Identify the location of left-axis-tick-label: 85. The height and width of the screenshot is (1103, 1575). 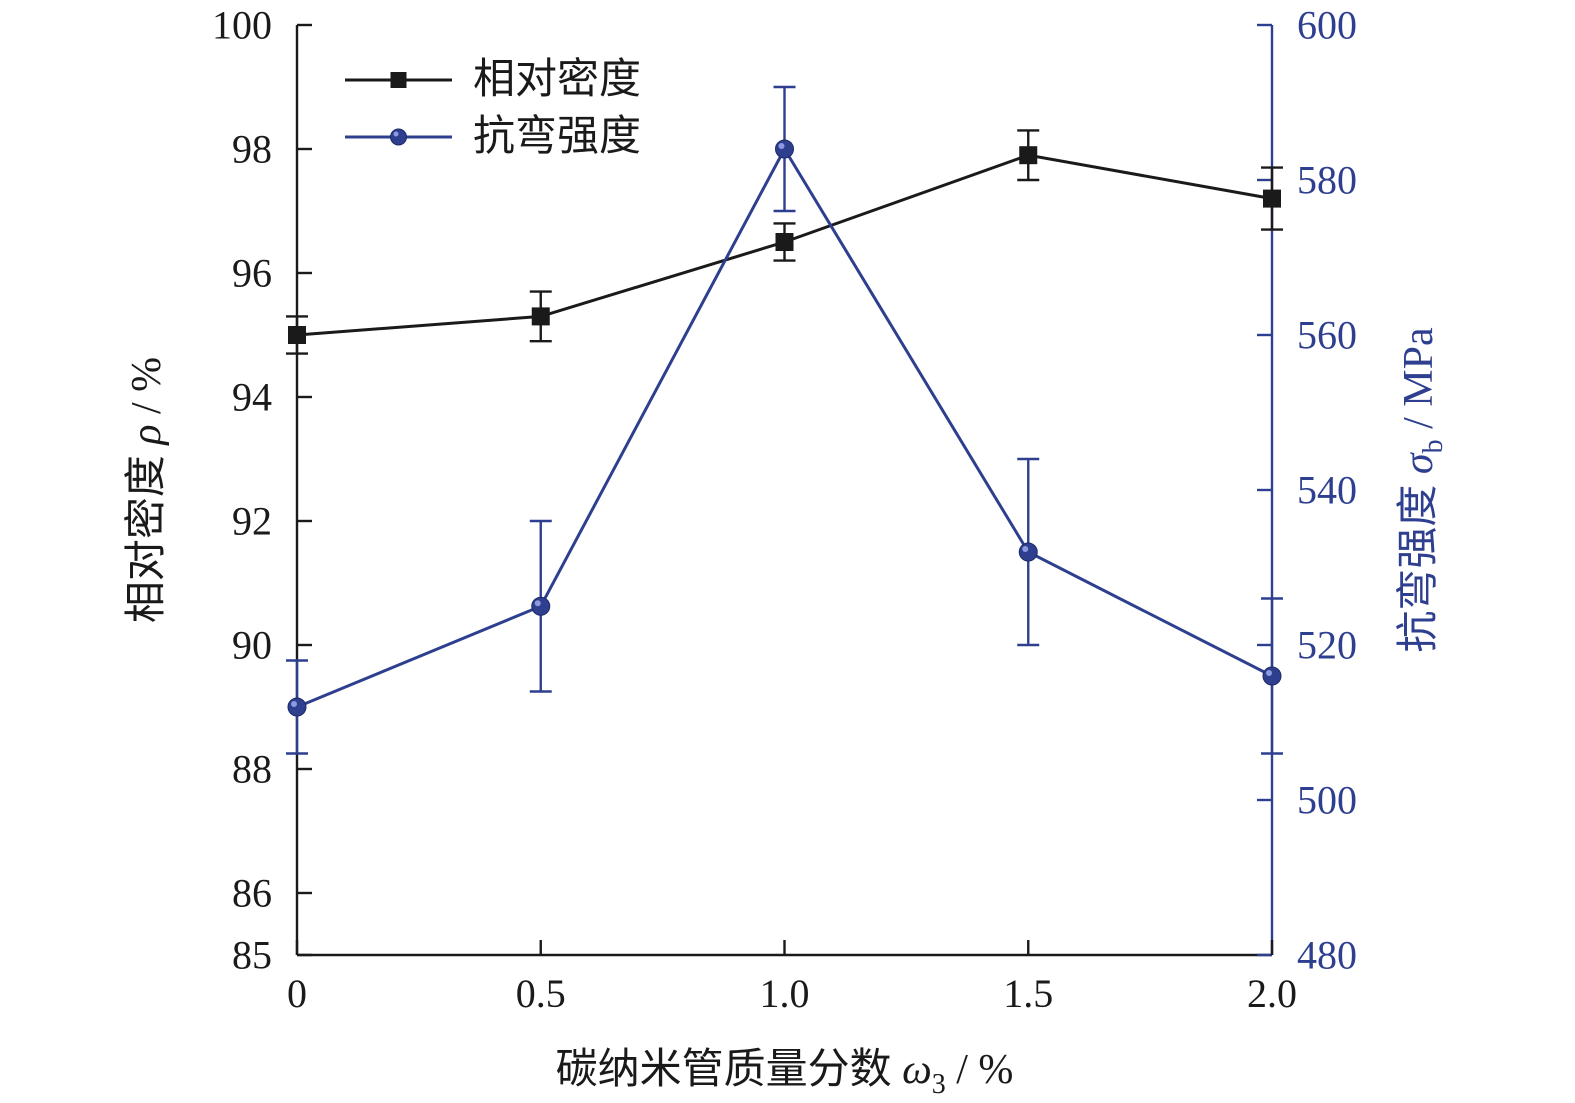
(252, 955).